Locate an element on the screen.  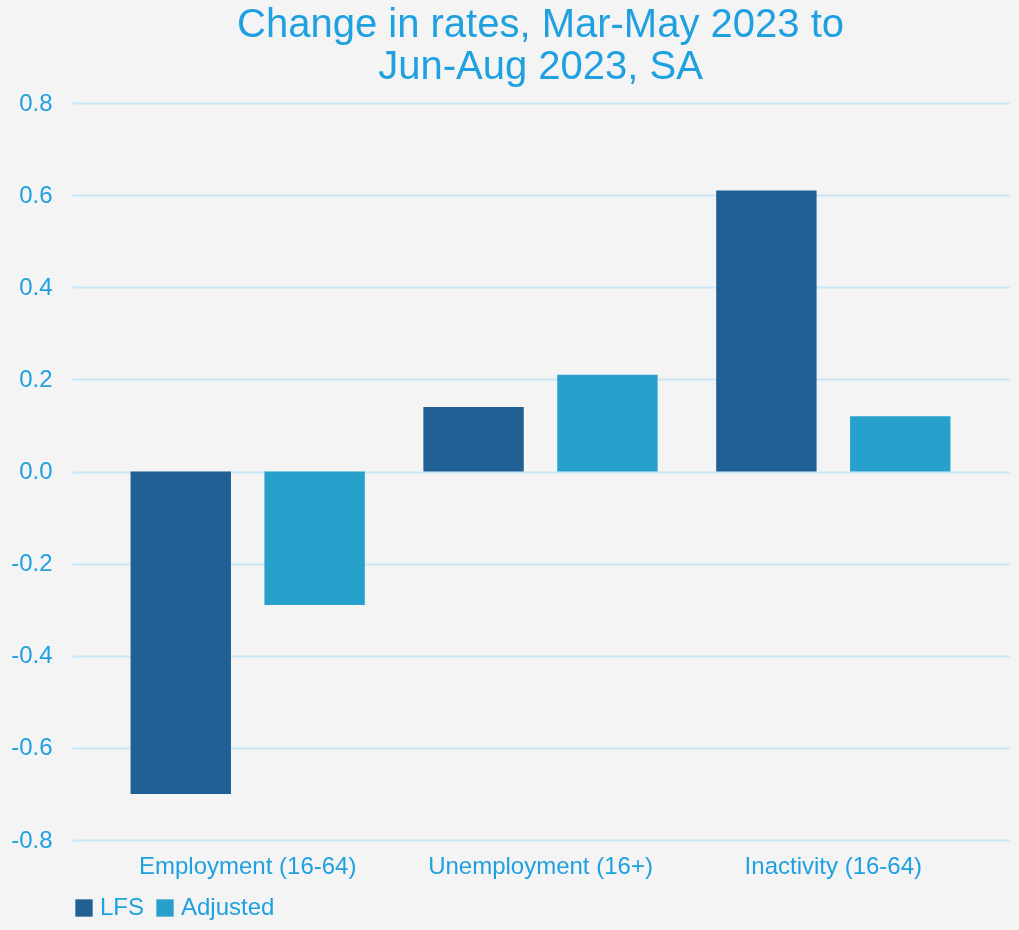
y-tick-label: 0.4 is located at coordinates (36, 286).